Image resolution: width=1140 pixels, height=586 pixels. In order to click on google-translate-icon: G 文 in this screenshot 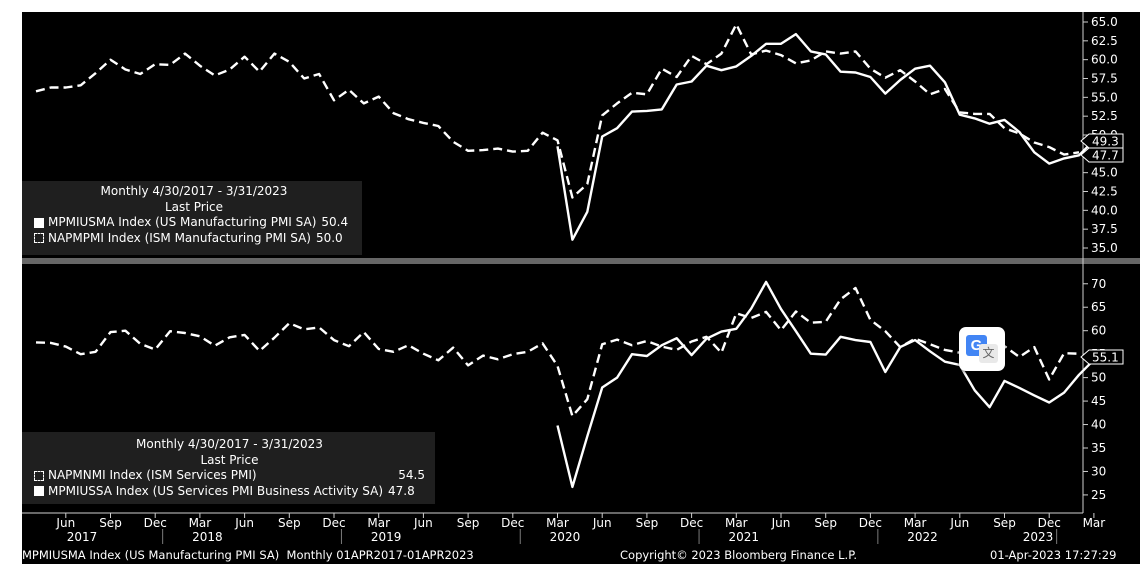, I will do `click(982, 349)`.